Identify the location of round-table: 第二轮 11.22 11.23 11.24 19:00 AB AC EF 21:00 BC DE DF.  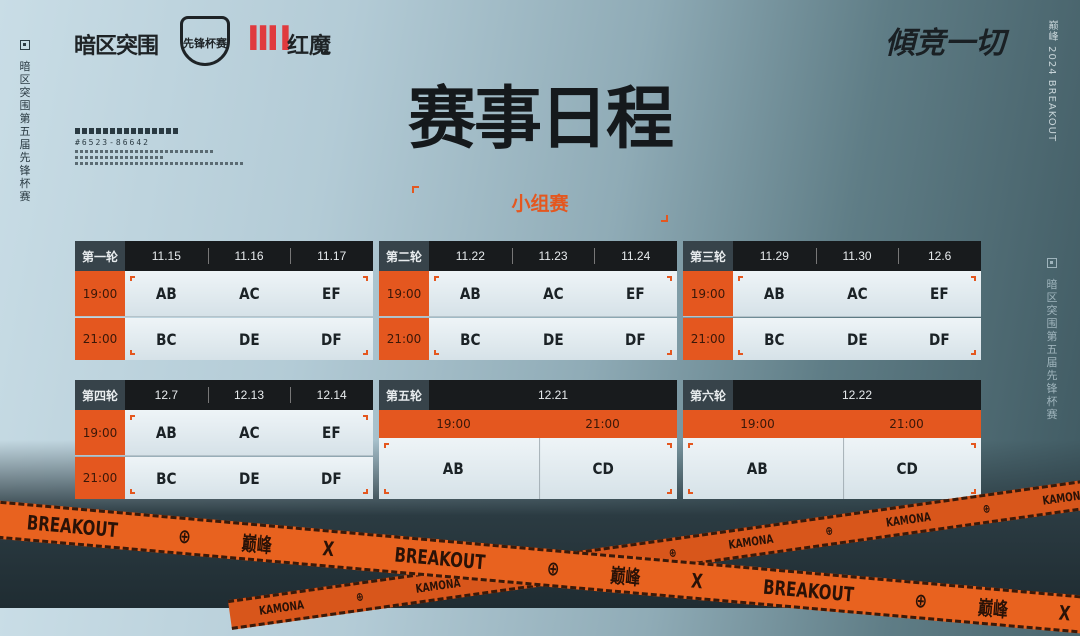
(528, 300).